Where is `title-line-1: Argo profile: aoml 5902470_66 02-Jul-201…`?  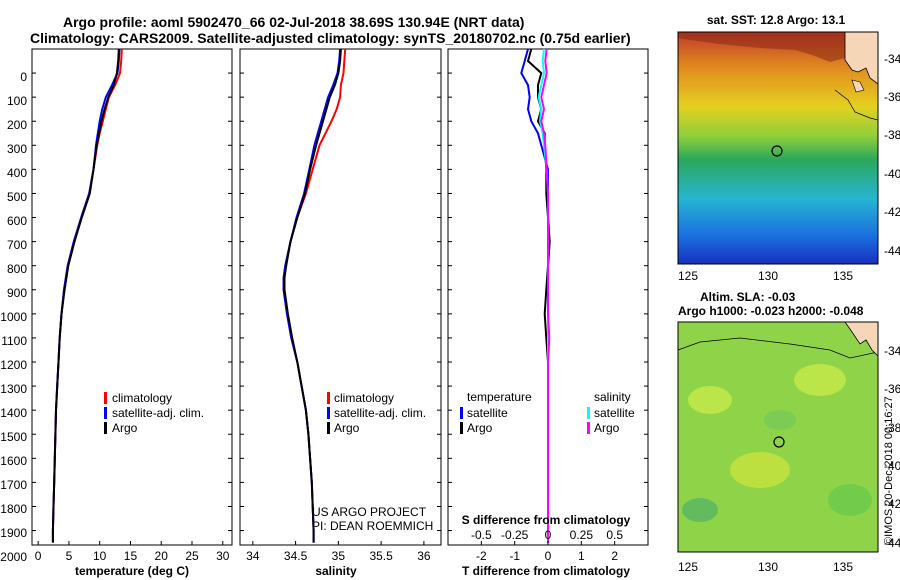 title-line-1: Argo profile: aoml 5902470_66 02-Jul-201… is located at coordinates (293, 22).